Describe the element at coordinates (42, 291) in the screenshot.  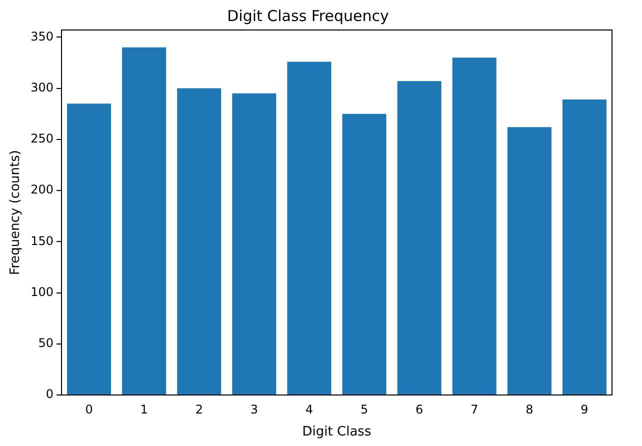
I see `y-tick-label: 100` at that location.